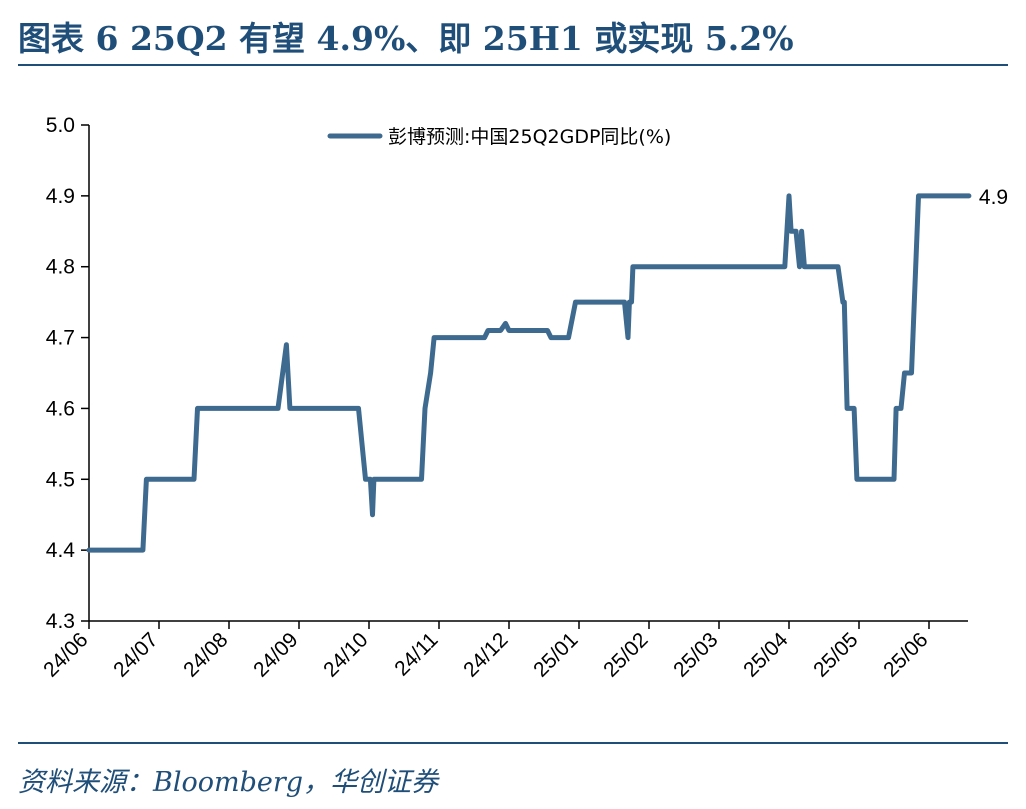 This screenshot has height=809, width=1026. I want to click on x-tick-label: 25/04, so click(766, 655).